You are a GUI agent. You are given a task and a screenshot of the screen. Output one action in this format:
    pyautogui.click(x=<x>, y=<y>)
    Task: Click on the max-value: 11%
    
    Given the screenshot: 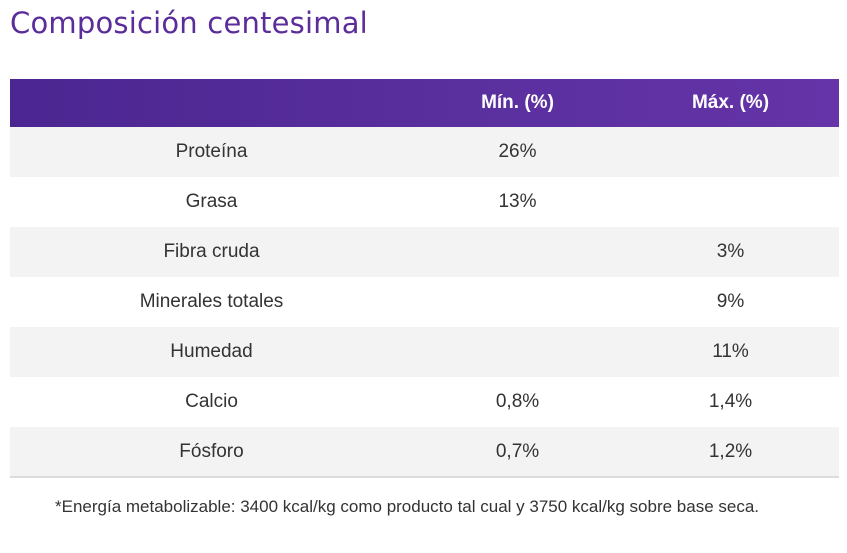 What is the action you would take?
    pyautogui.click(x=730, y=351)
    